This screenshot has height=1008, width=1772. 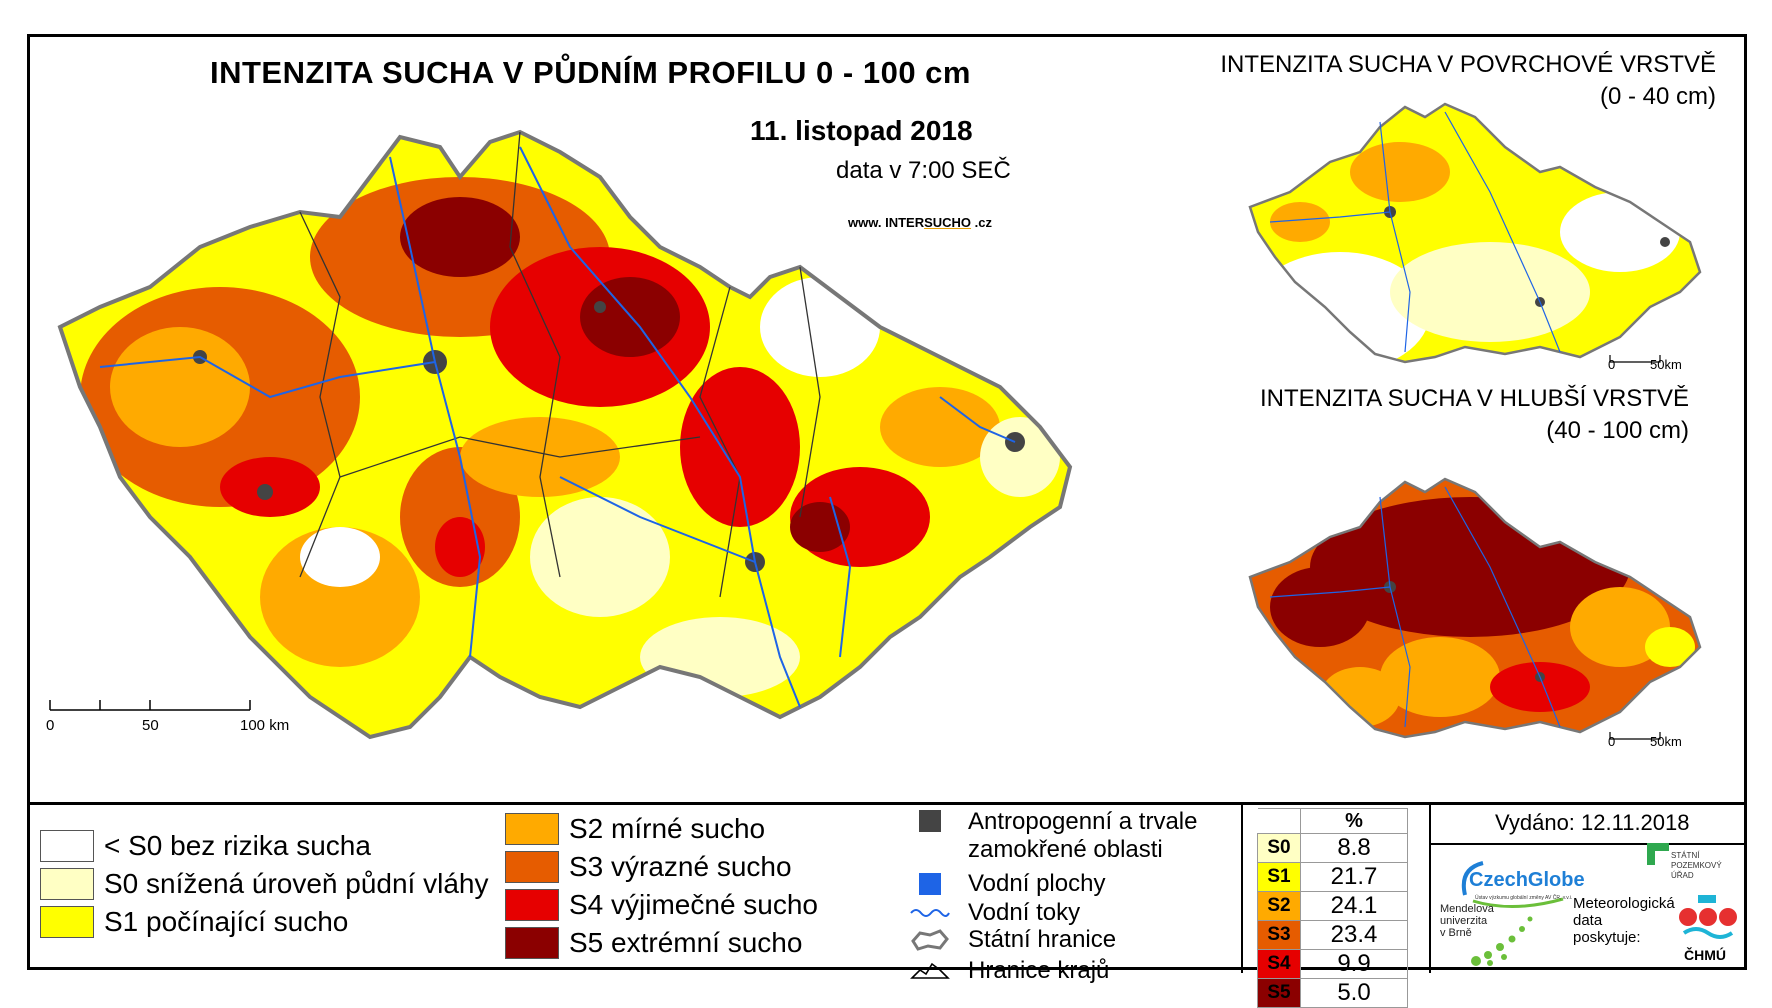 I want to click on spu-line2: POZEMKOVÝ, so click(x=1696, y=865).